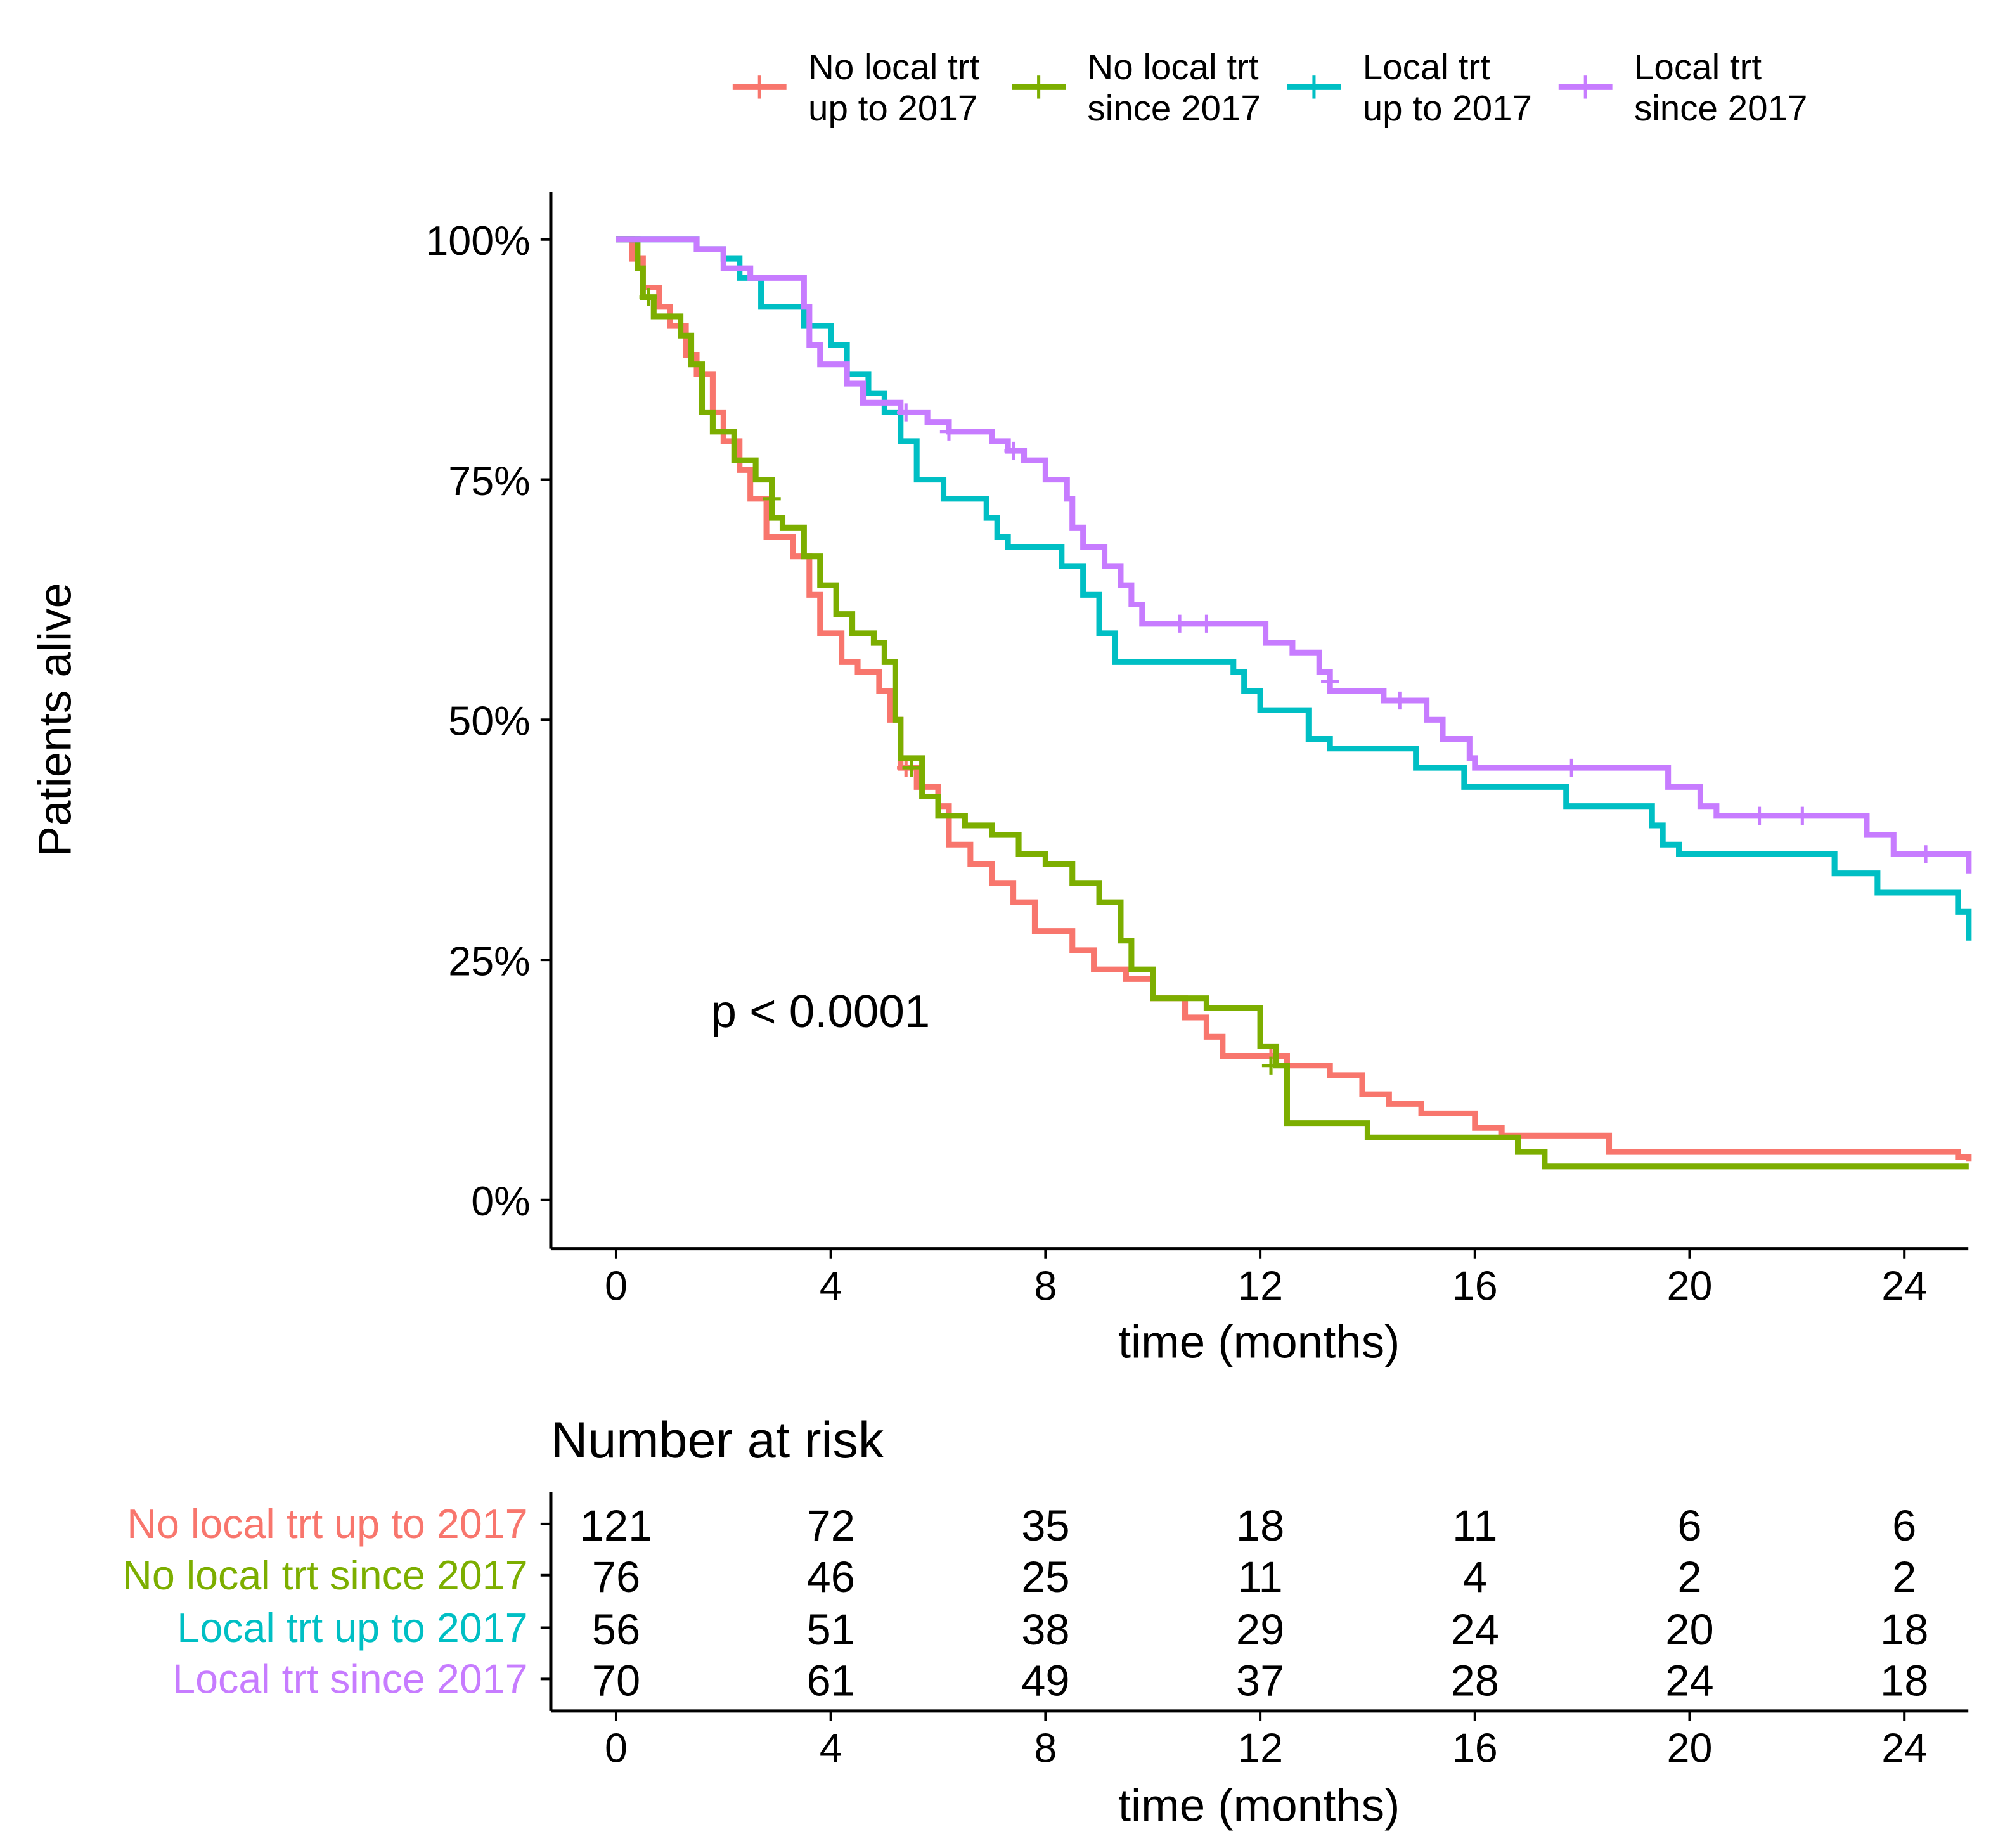 This screenshot has width=1998, height=1848. I want to click on risk-x-tick-label: 8, so click(1045, 1748).